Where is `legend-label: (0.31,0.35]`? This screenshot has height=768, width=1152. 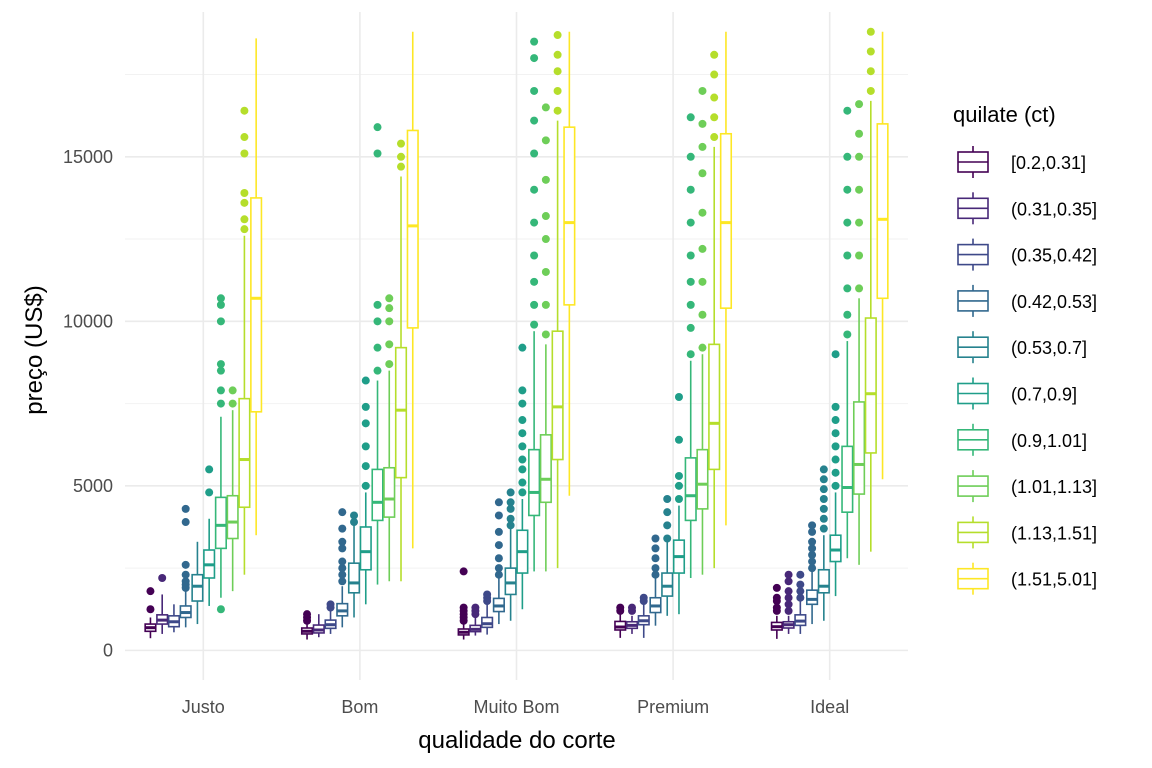 legend-label: (0.31,0.35] is located at coordinates (1054, 209).